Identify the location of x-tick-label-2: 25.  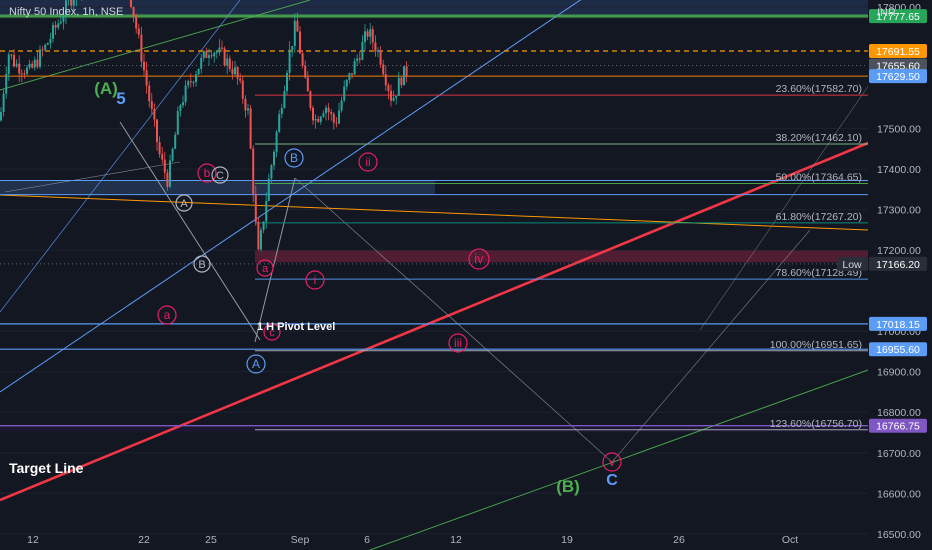
(211, 540).